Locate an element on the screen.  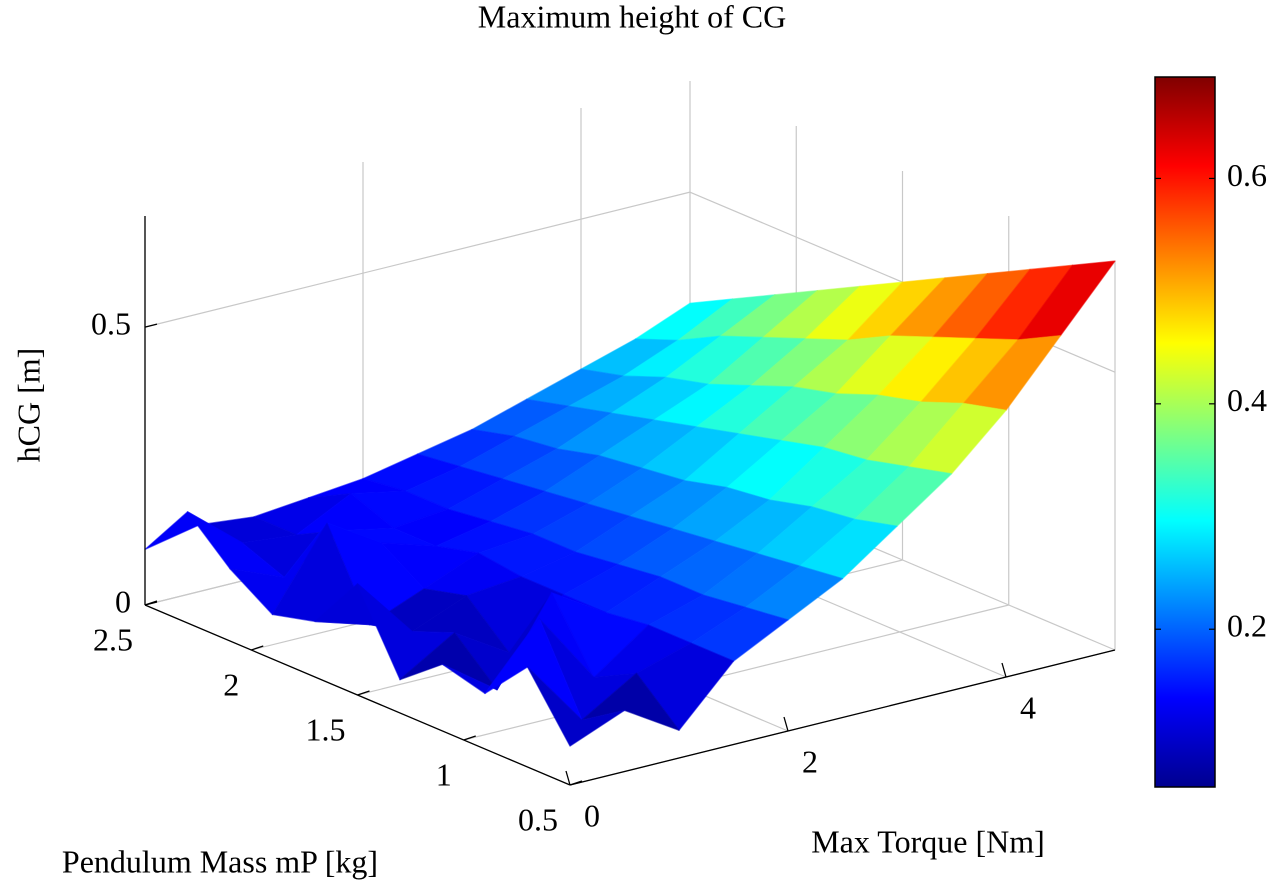
x-axis-label: Max Torque [Nm] is located at coordinates (928, 841).